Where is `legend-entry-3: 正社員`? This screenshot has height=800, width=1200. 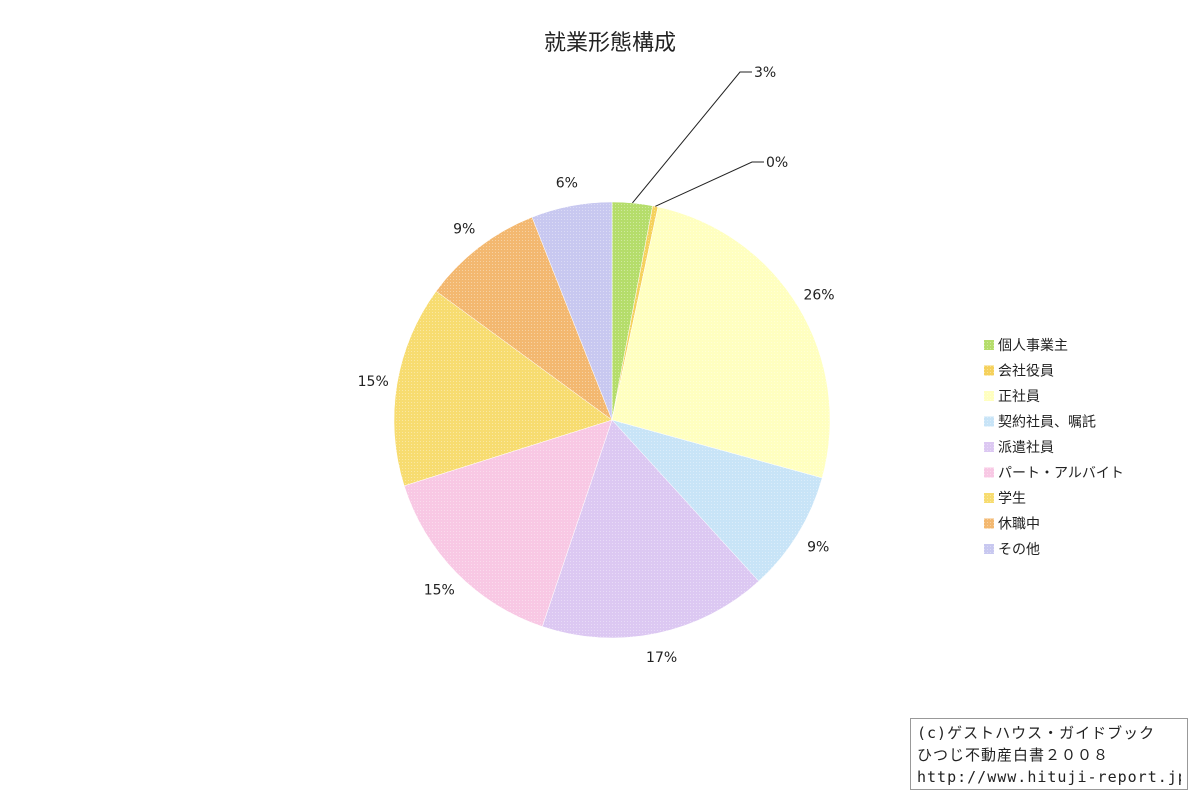
legend-entry-3: 正社員 is located at coordinates (1019, 397).